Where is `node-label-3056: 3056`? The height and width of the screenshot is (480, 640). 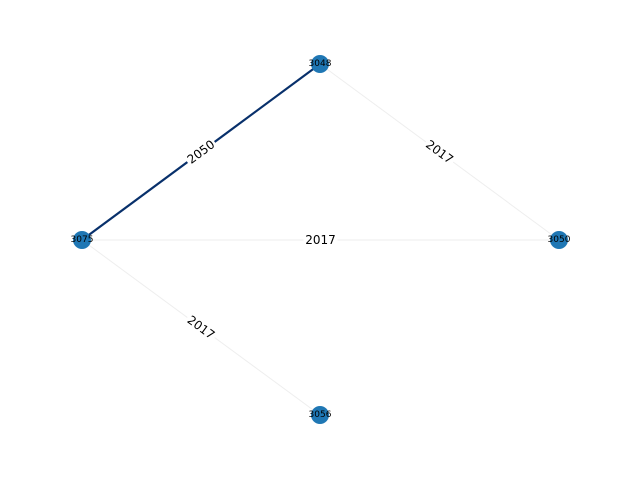 node-label-3056: 3056 is located at coordinates (320, 415).